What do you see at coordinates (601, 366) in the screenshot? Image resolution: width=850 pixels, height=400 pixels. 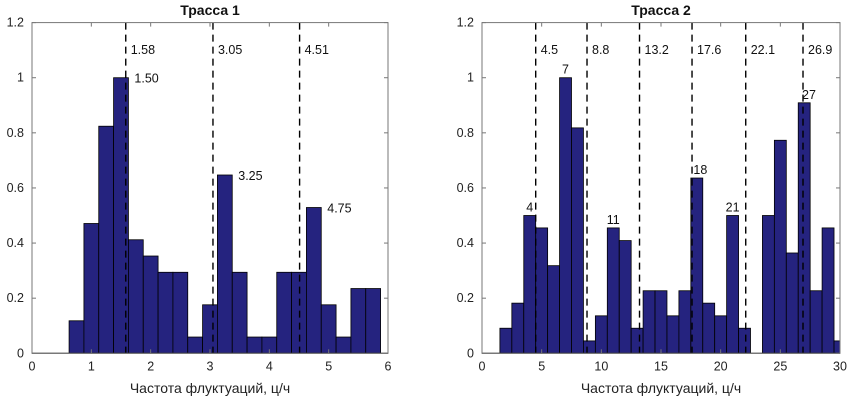 I see `x-tick-label: 10` at bounding box center [601, 366].